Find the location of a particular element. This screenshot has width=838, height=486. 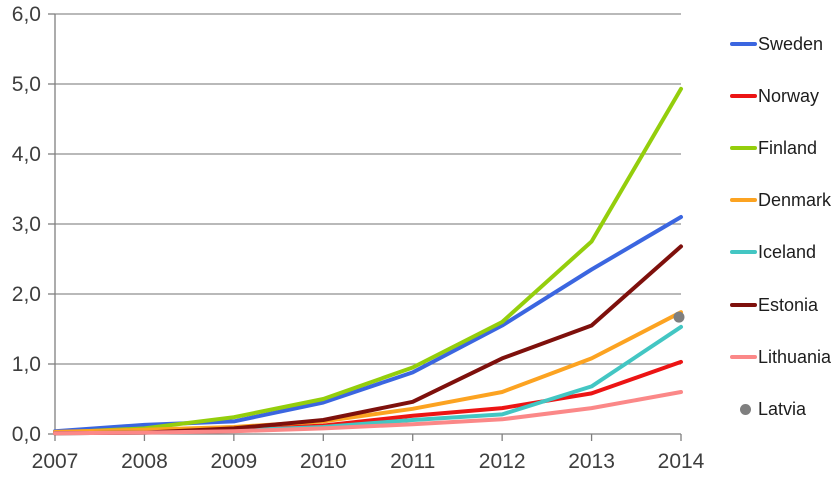

legend-label-sweden: Sweden is located at coordinates (791, 44).